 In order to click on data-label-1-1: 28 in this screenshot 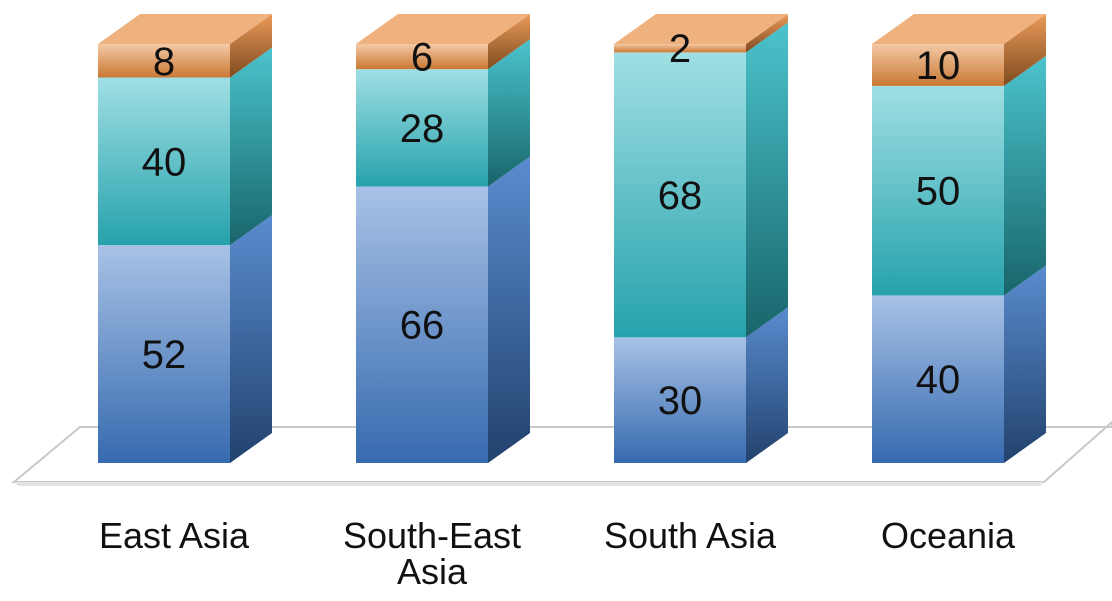, I will do `click(422, 129)`.